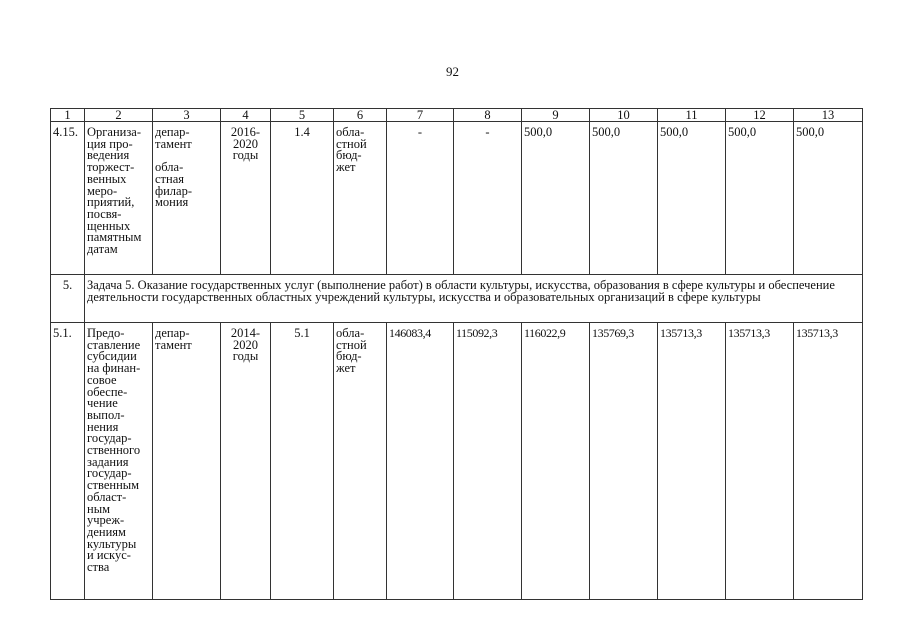 The width and height of the screenshot is (905, 640). Describe the element at coordinates (691, 115) in the screenshot. I see `header-cell: 11` at that location.